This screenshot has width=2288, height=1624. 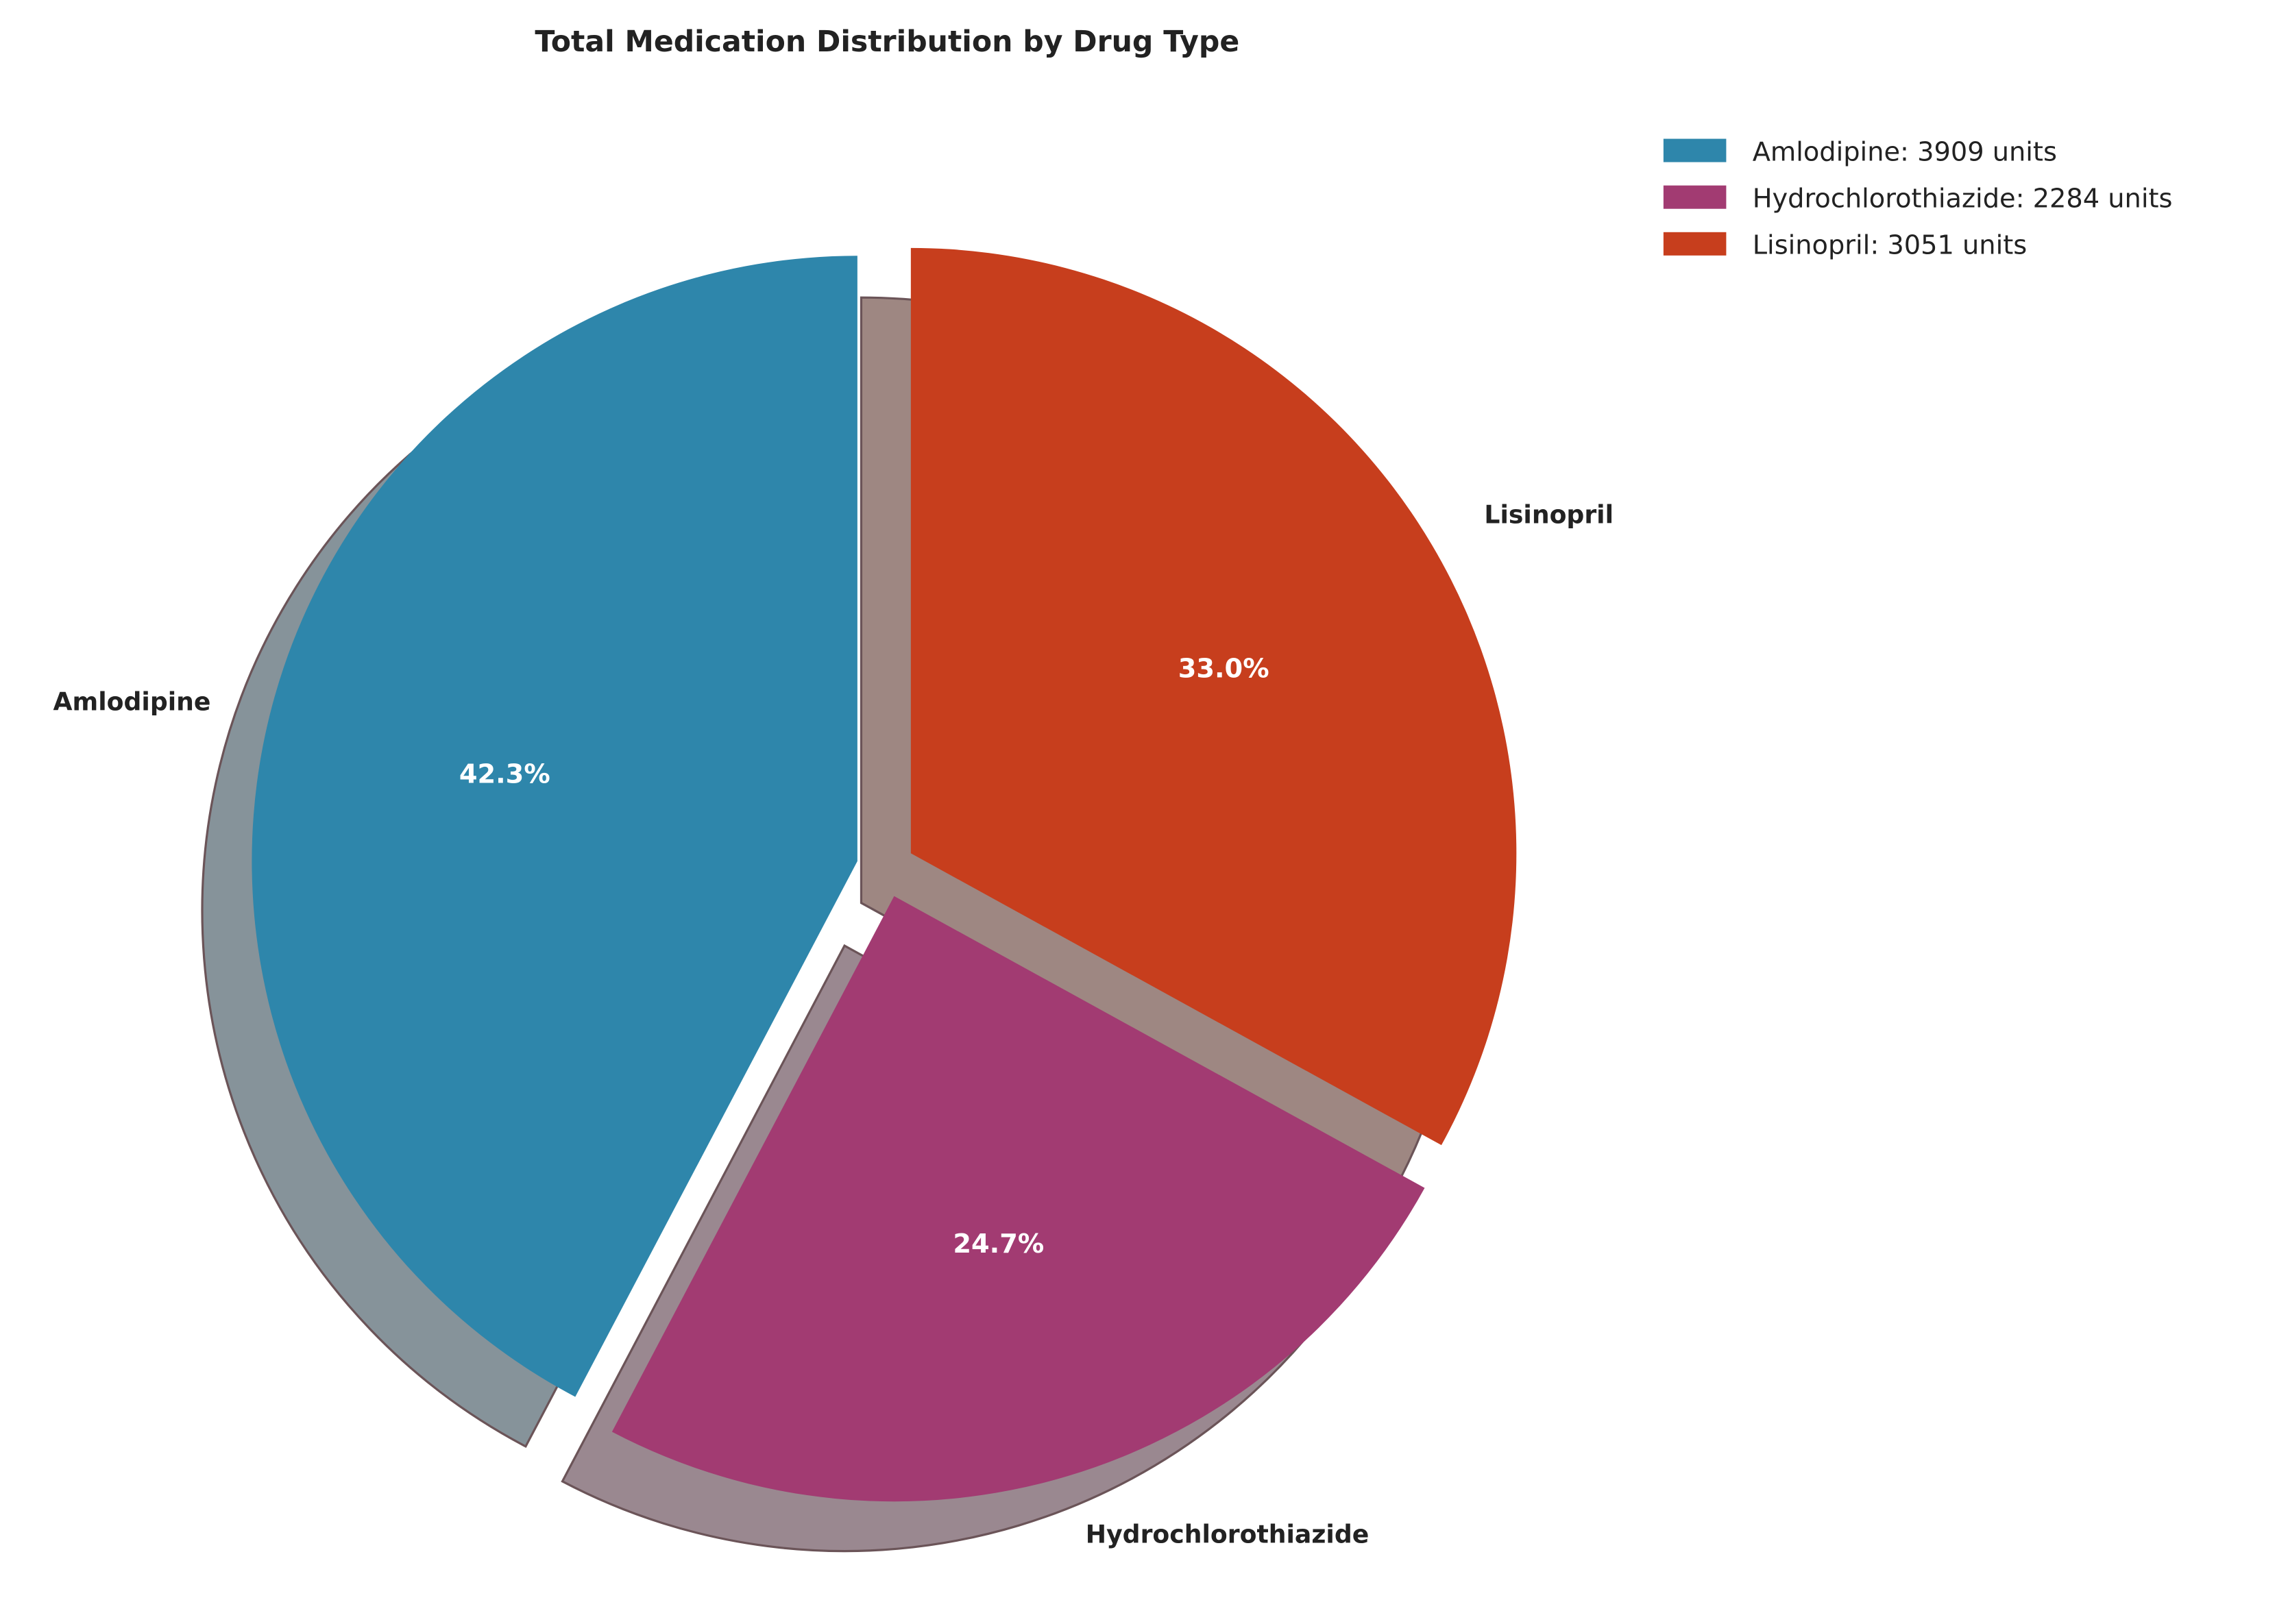 I want to click on wedge-lisinopril, so click(x=1213, y=696).